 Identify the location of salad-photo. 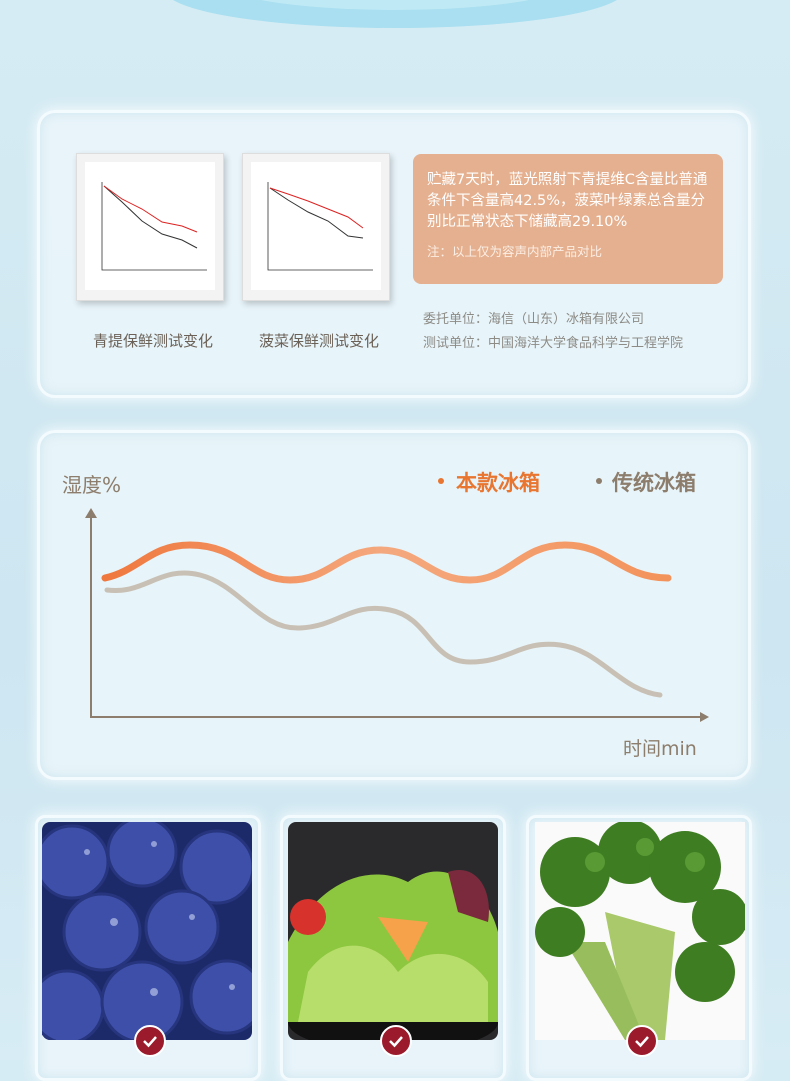
(393, 931).